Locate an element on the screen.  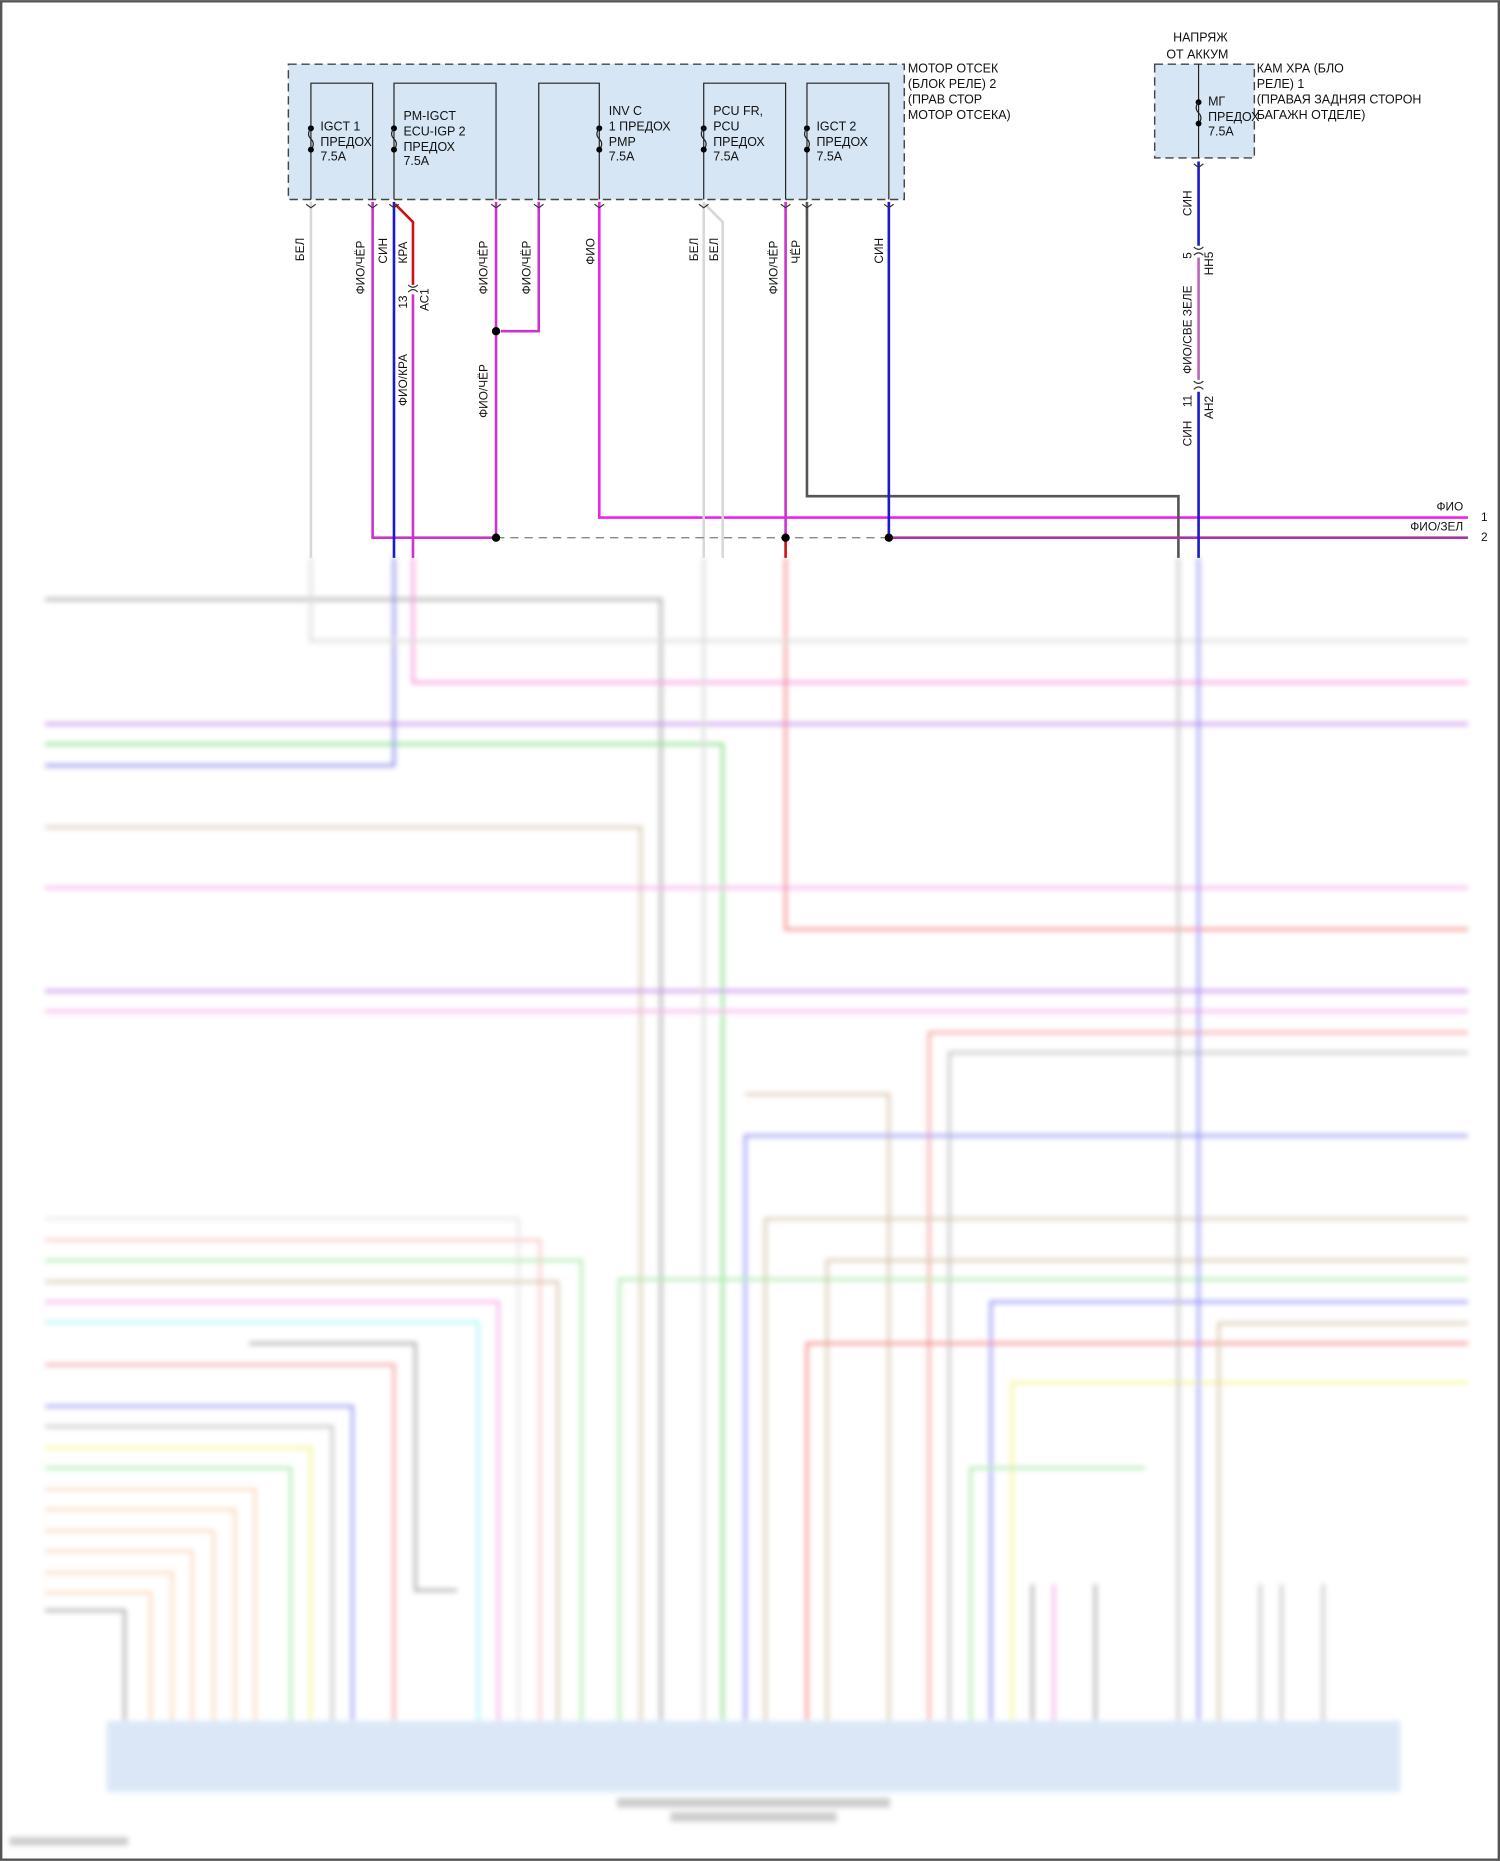
connector-ah2-pin: 11 is located at coordinates (1187, 400).